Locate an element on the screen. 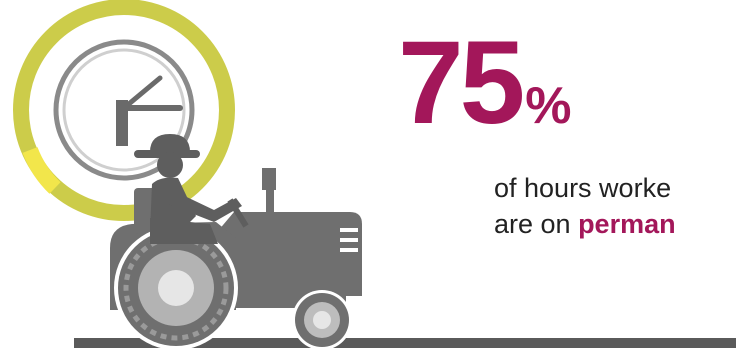 Image resolution: width=736 pixels, height=353 pixels. ground-line is located at coordinates (405, 343).